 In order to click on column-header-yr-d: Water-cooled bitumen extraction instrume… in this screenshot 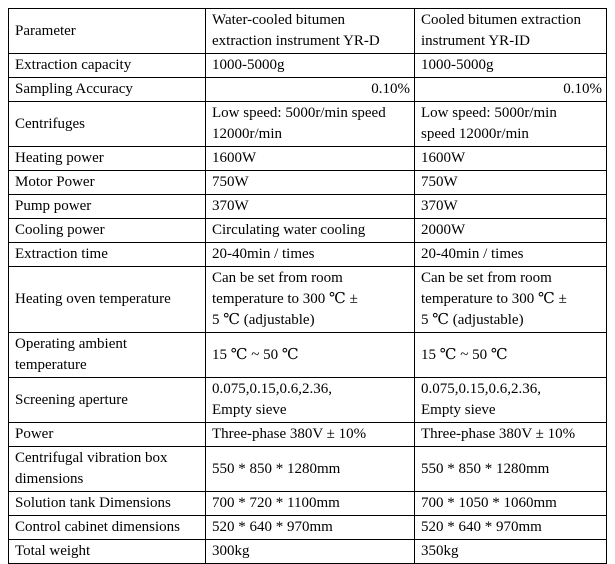, I will do `click(310, 31)`.